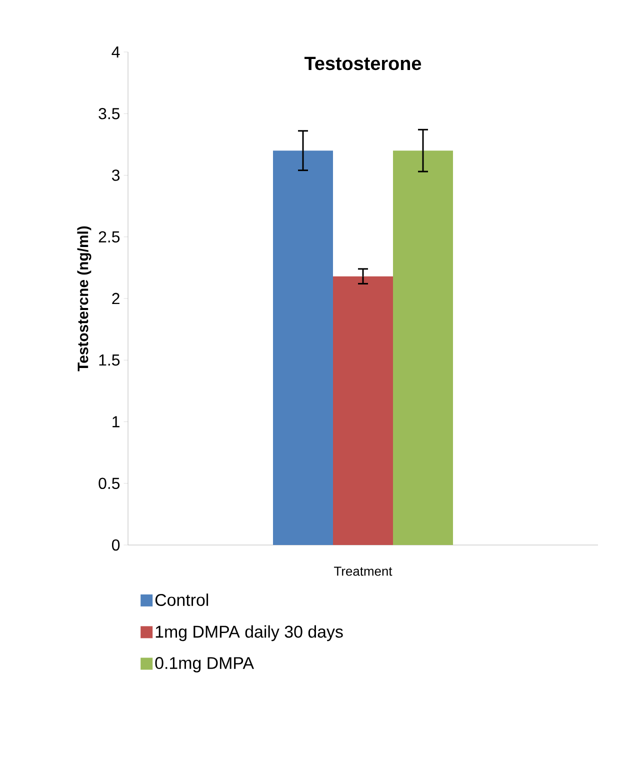  I want to click on chart-title: Testosterone, so click(363, 63).